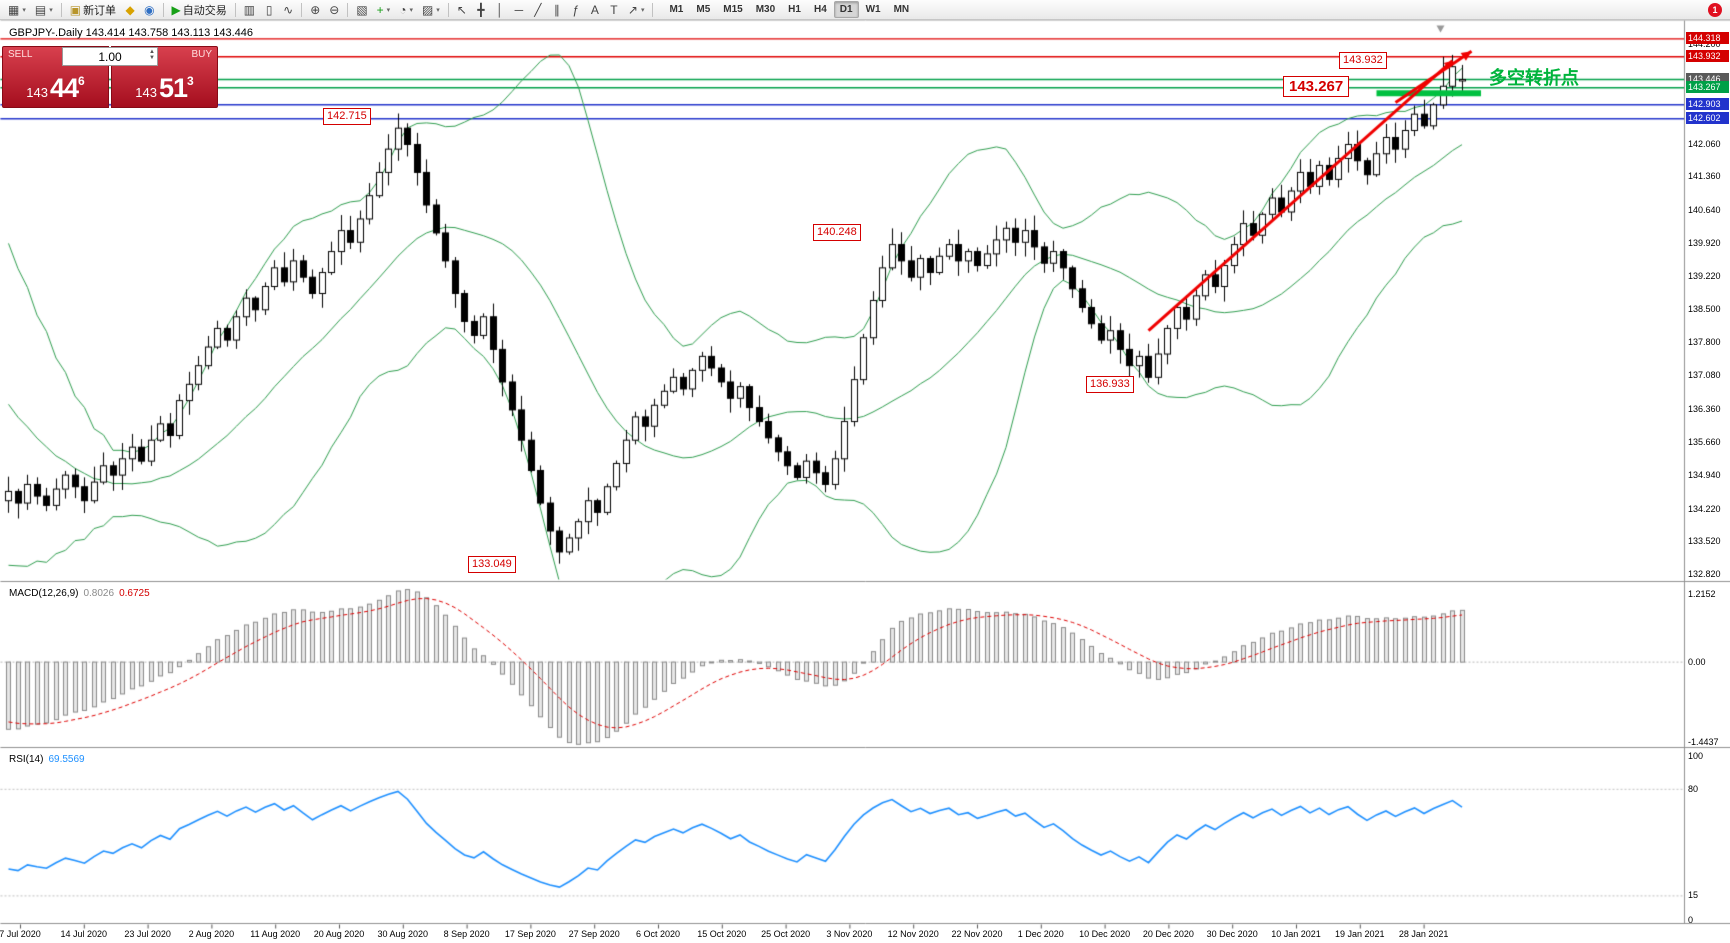 This screenshot has width=1730, height=943. I want to click on ask-price: 143513, so click(164, 88).